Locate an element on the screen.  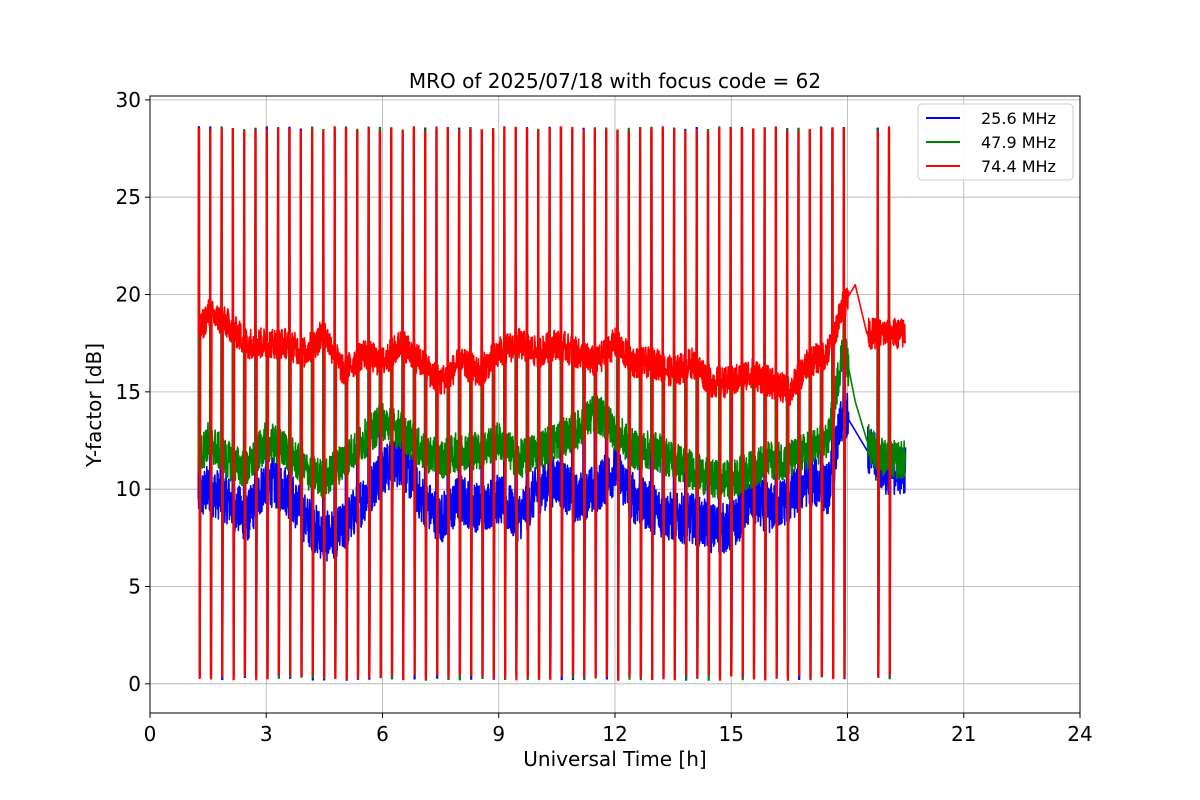
legend-entry: 25.6 MHz is located at coordinates (1018, 118).